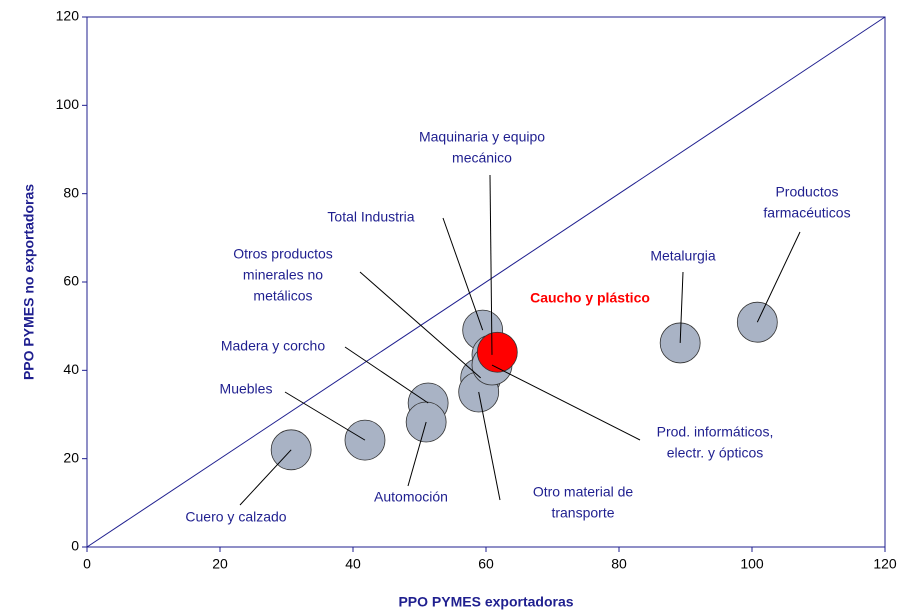 This screenshot has height=615, width=917. I want to click on y-tick-label: 0, so click(75, 546).